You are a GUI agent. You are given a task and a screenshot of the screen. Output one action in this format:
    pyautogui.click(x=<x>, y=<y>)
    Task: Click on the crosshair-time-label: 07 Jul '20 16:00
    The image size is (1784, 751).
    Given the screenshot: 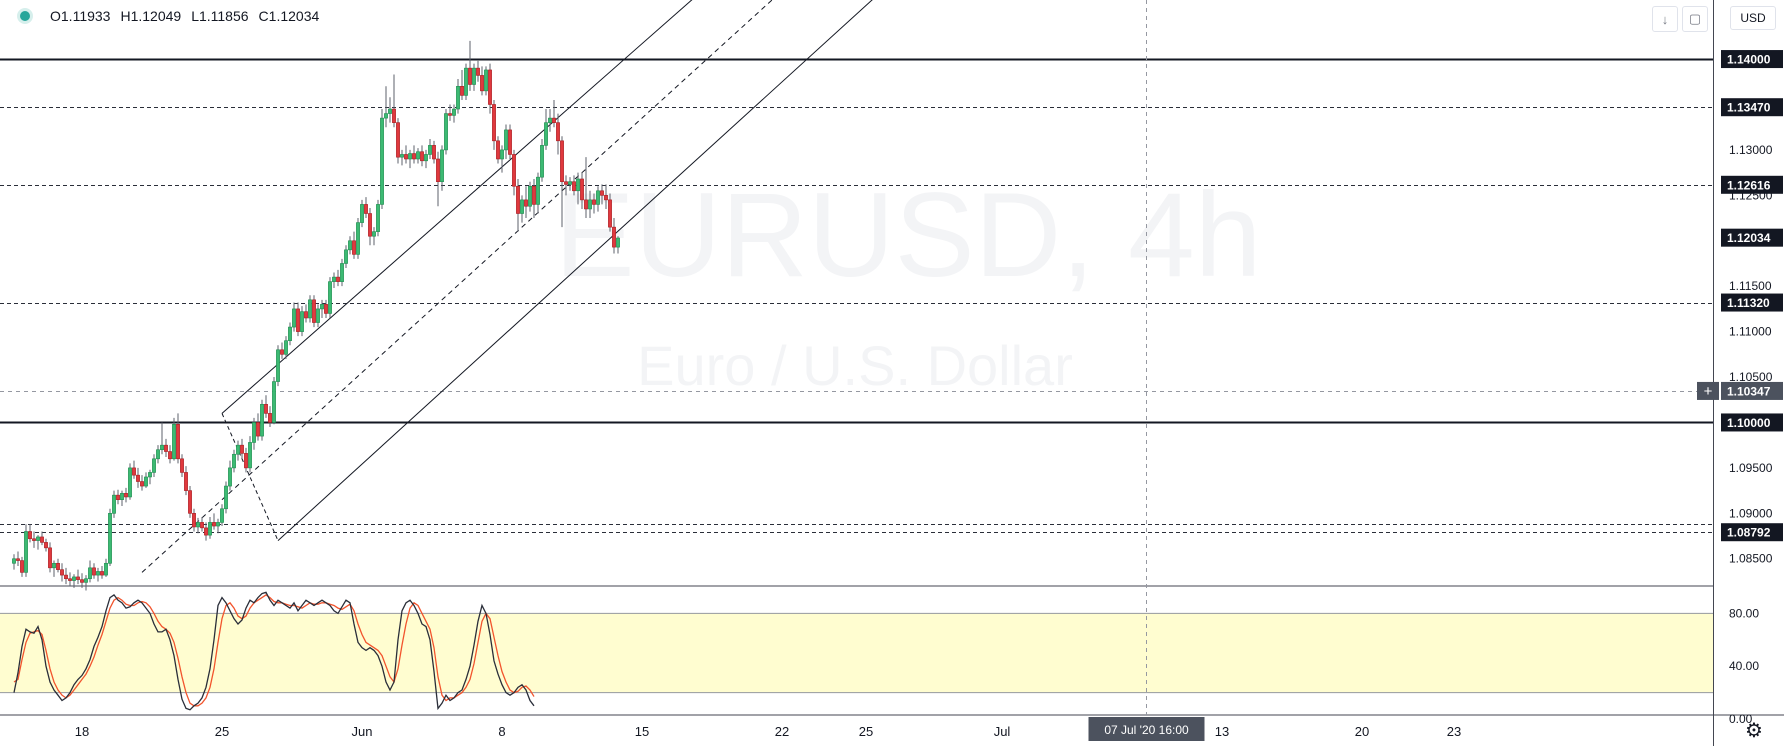 What is the action you would take?
    pyautogui.click(x=1146, y=730)
    